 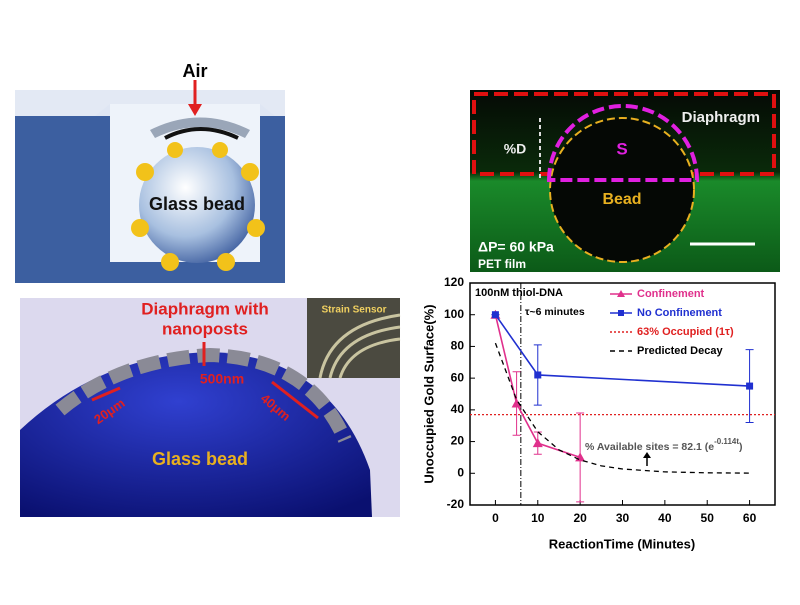 I want to click on x-tick-label: 30, so click(x=623, y=518).